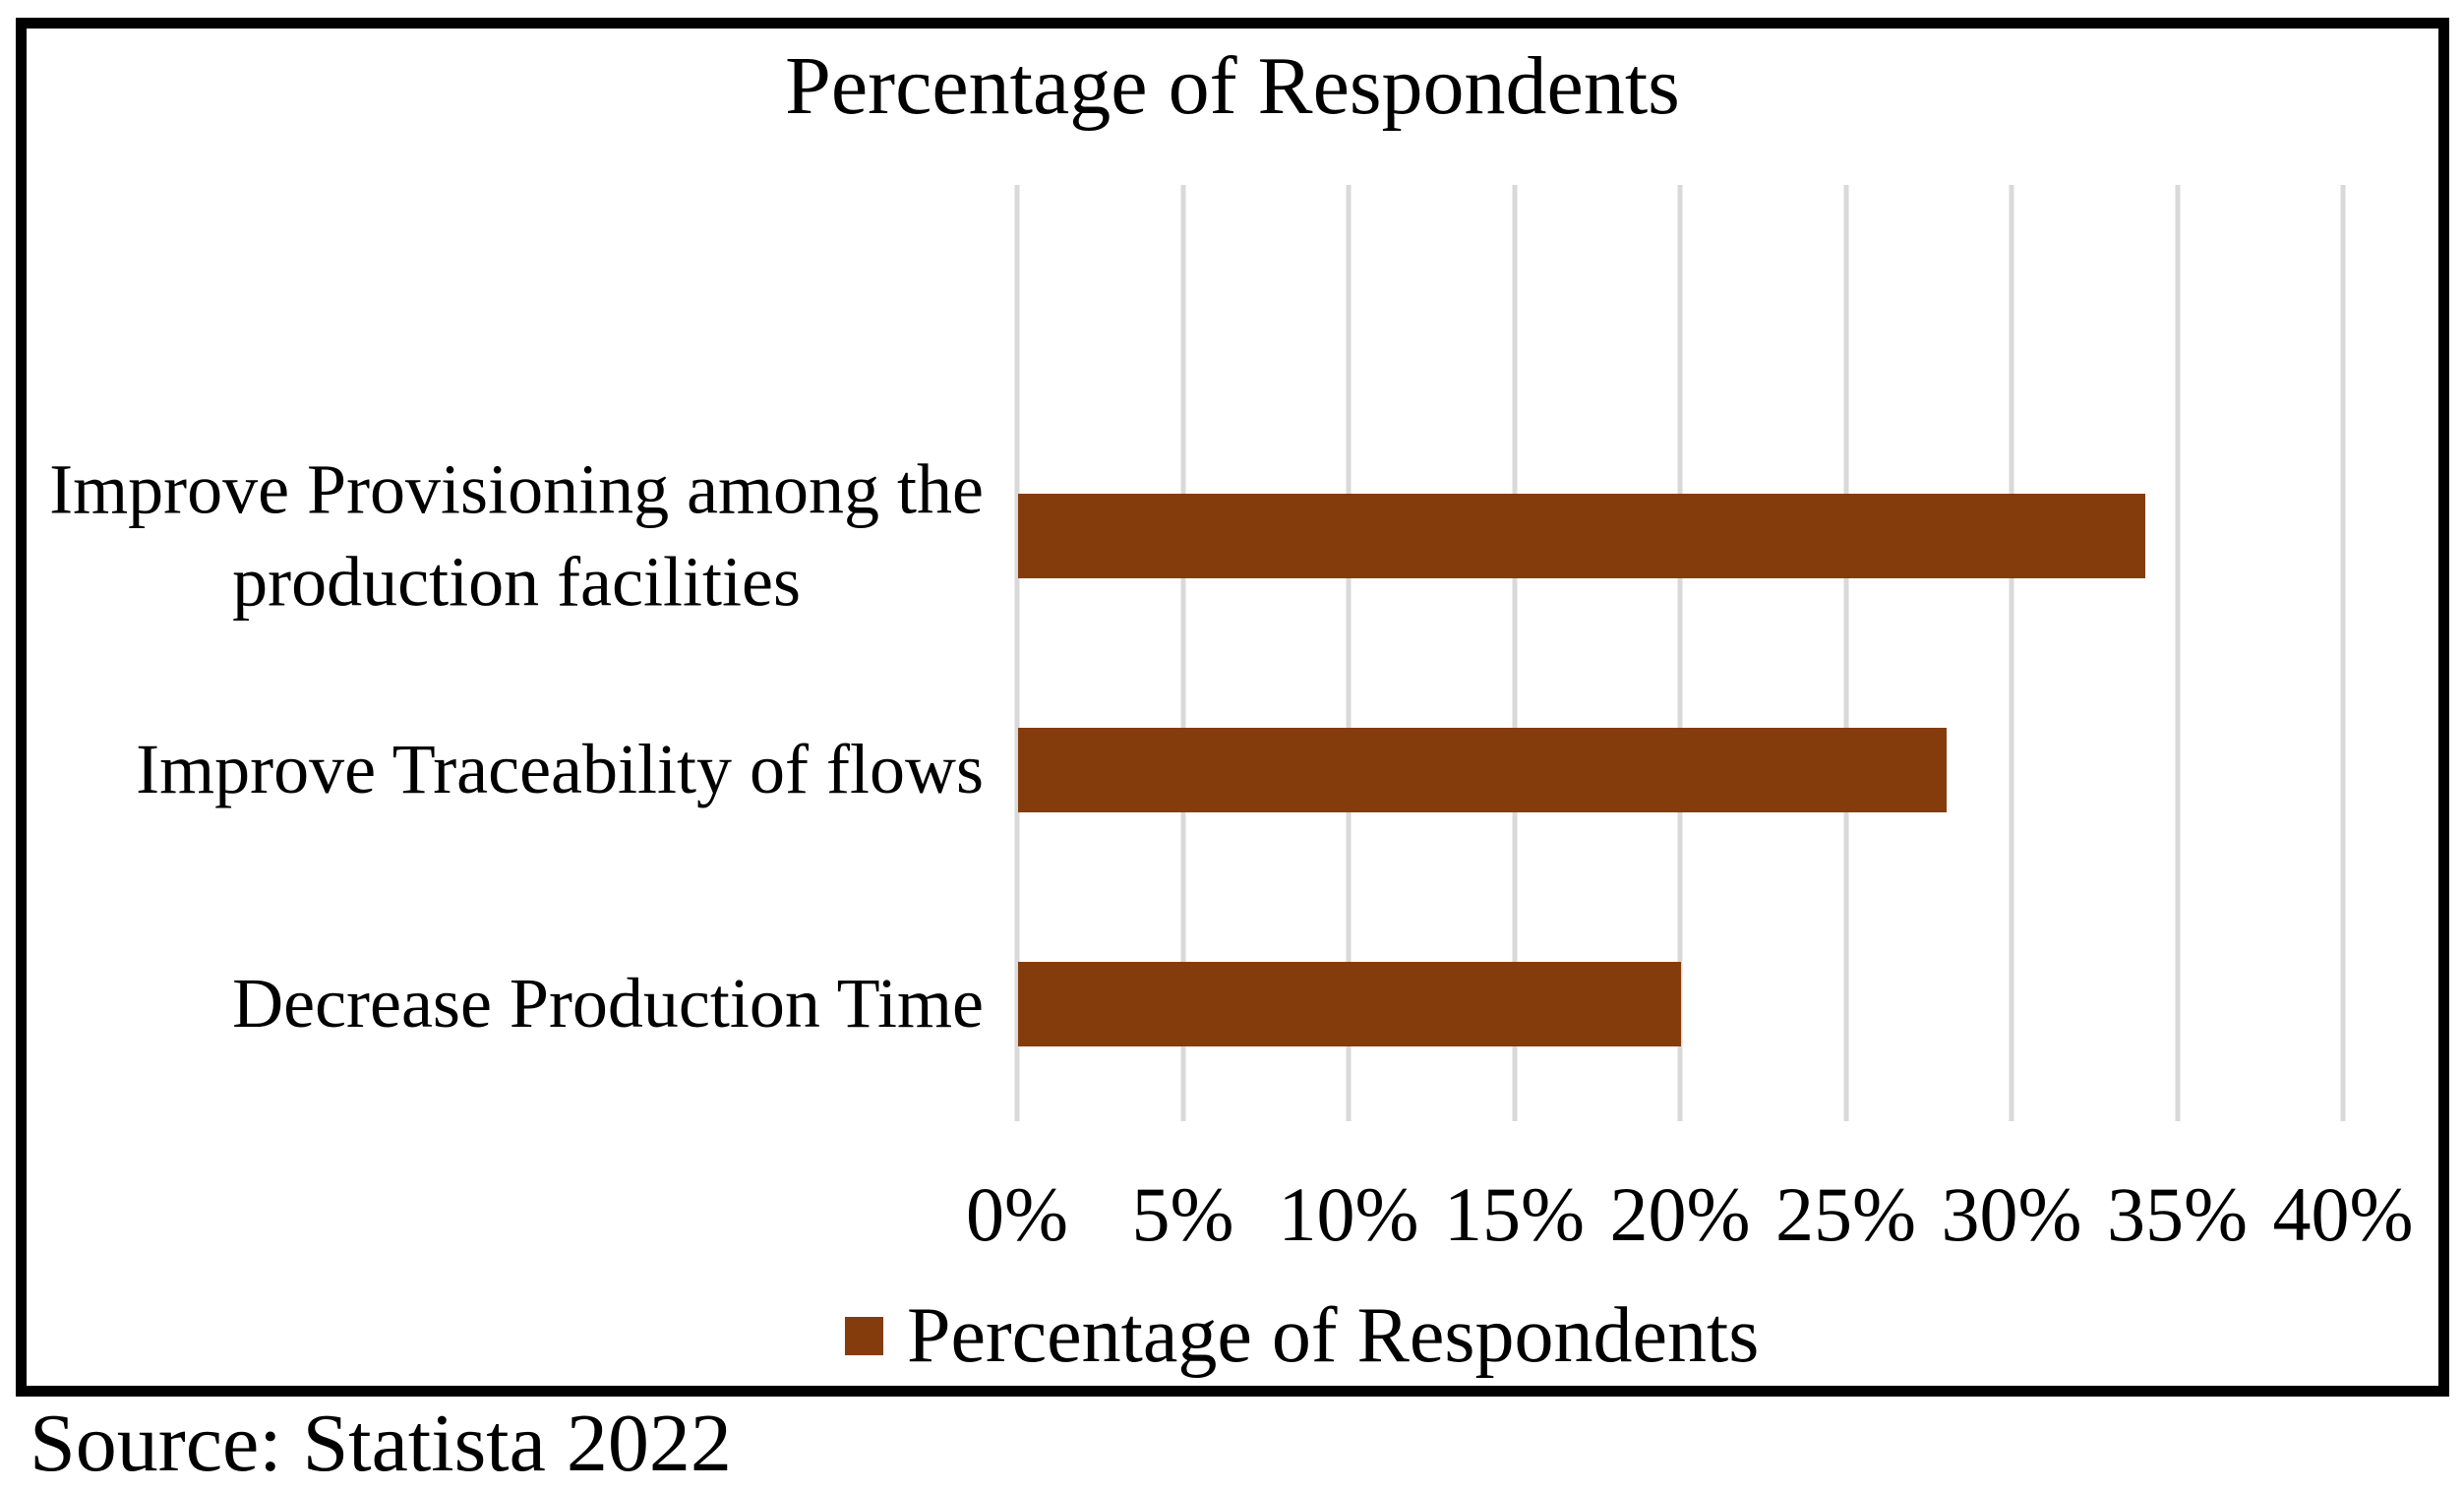 This screenshot has height=1490, width=2464. What do you see at coordinates (1017, 1214) in the screenshot?
I see `value-axis-tick-label: 0%` at bounding box center [1017, 1214].